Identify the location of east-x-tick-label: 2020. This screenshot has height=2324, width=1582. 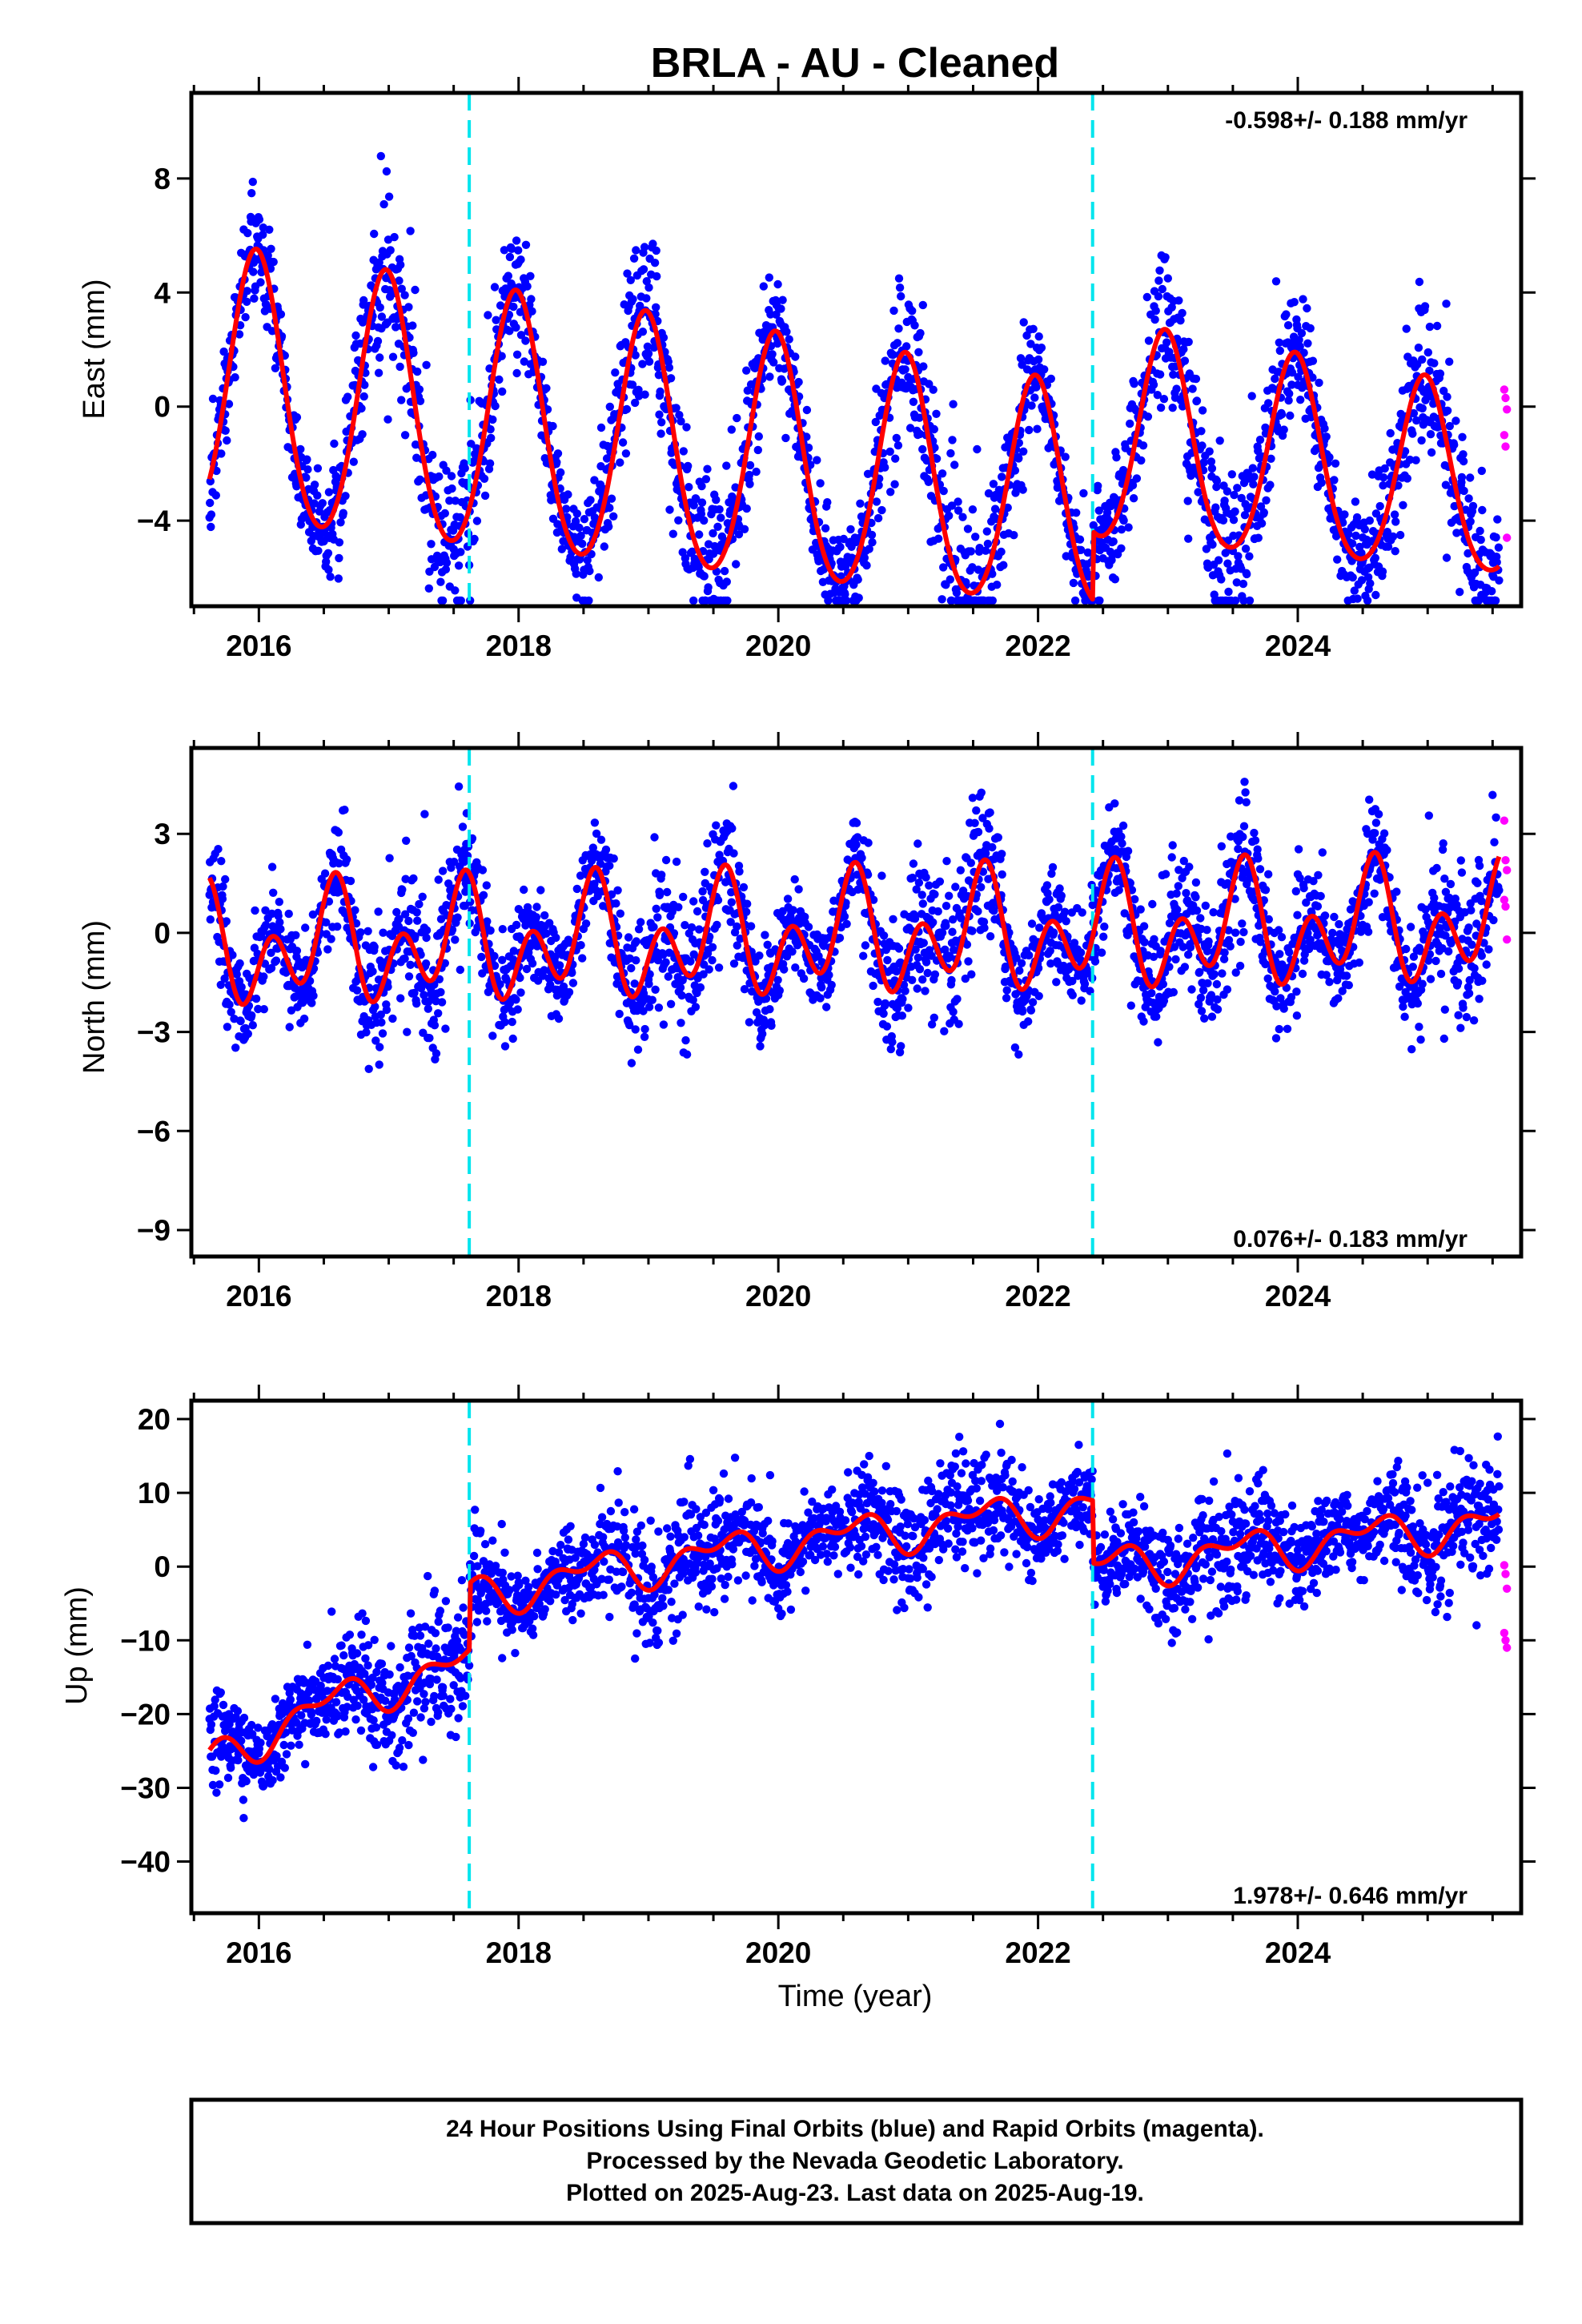
(778, 645).